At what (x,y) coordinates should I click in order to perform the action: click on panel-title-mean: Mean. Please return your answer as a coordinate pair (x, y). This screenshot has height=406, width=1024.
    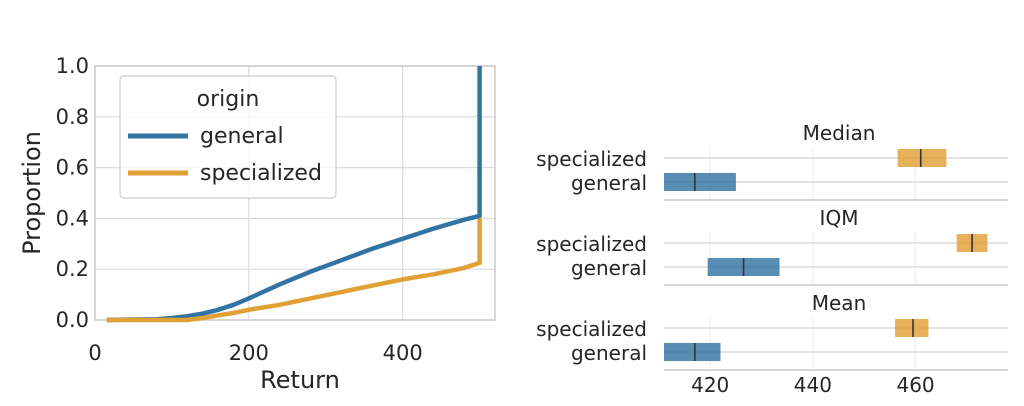
    Looking at the image, I should click on (839, 303).